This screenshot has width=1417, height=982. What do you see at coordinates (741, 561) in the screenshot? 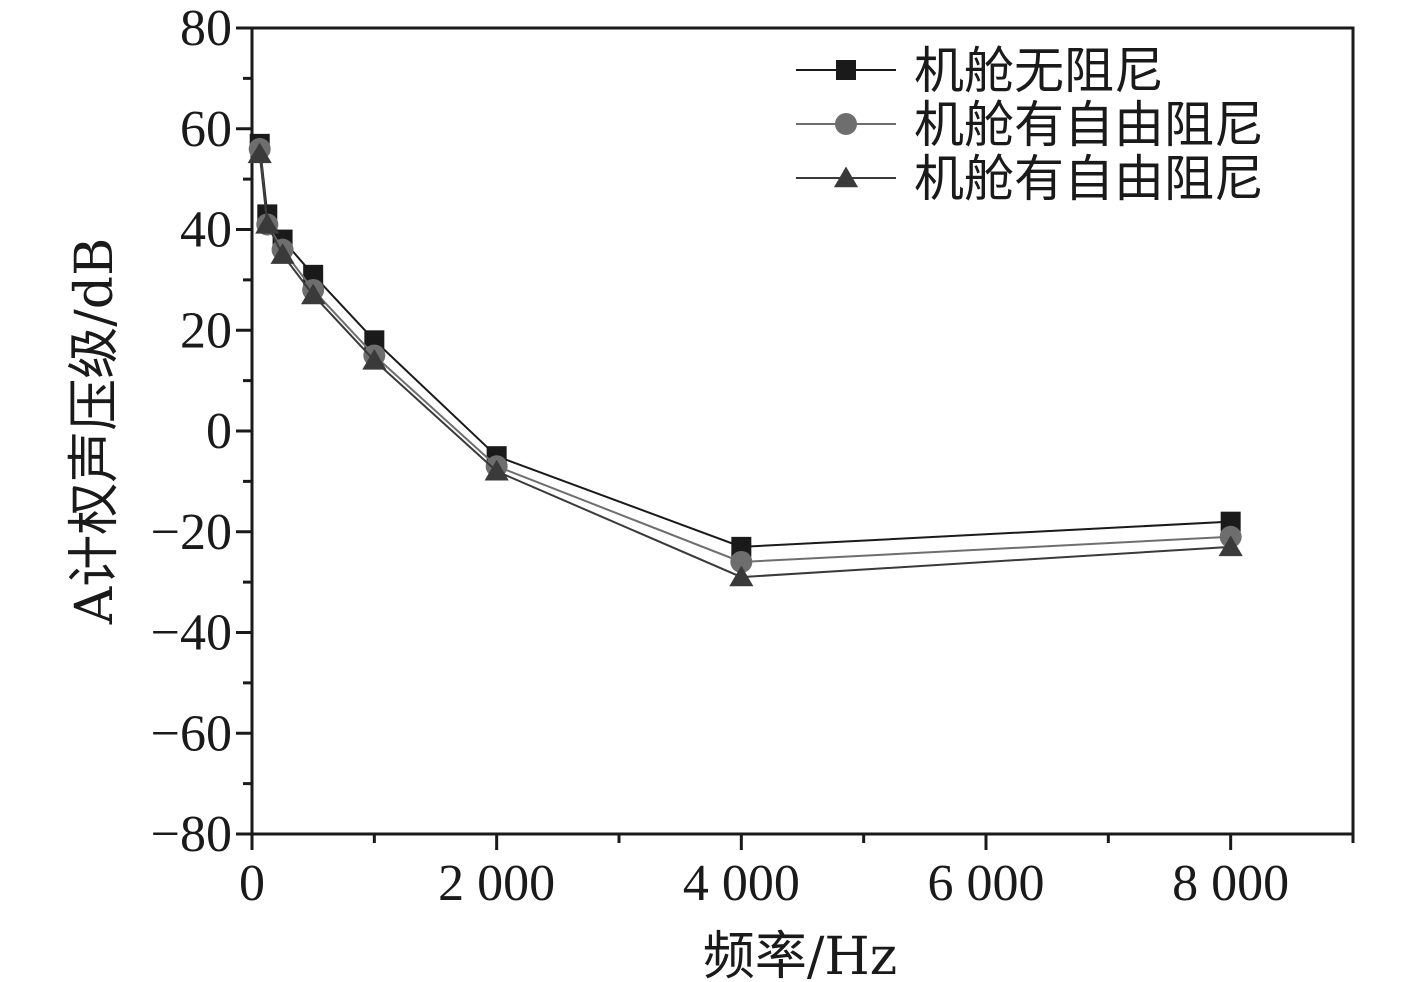
I see `data-point-circle` at bounding box center [741, 561].